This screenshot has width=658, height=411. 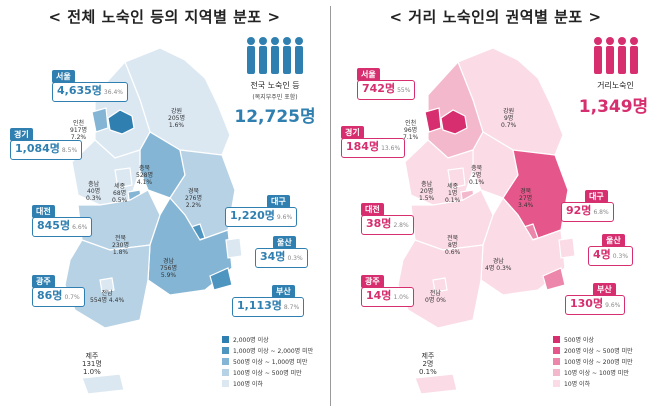 What do you see at coordinates (275, 85) in the screenshot?
I see `left-total-label: 전국 노숙인 등` at bounding box center [275, 85].